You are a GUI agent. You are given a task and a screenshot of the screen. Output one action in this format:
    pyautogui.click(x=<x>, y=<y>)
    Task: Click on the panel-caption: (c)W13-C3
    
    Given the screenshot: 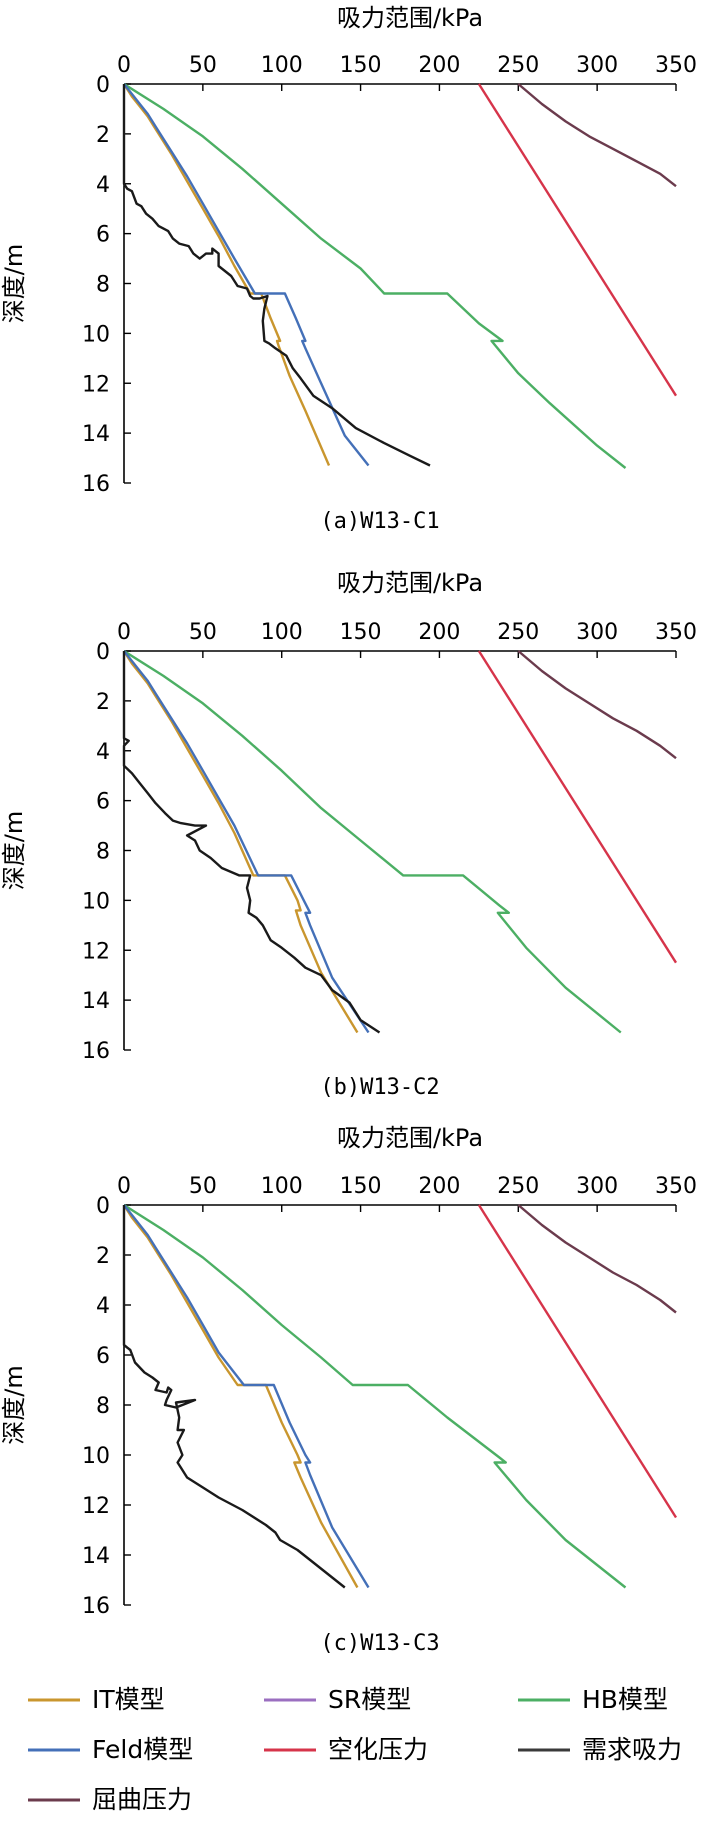 What is the action you would take?
    pyautogui.click(x=379, y=1643)
    